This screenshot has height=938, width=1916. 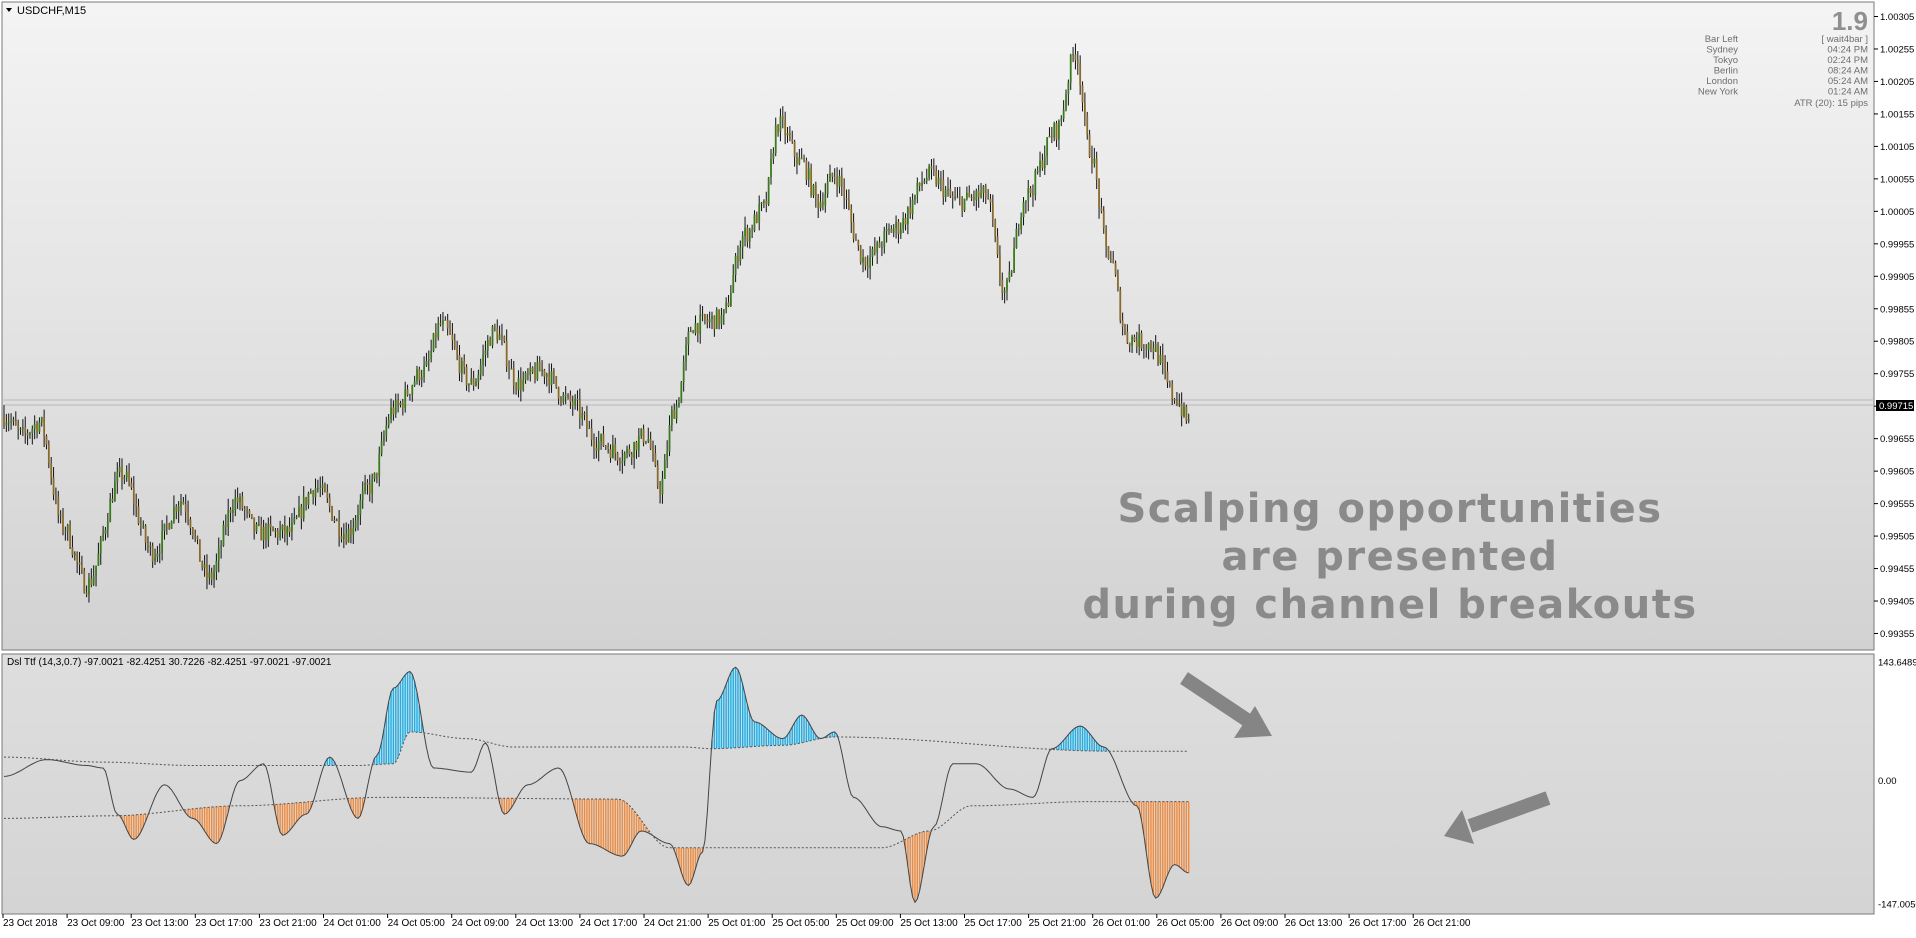 I want to click on info-row-label: Sydney, so click(x=1722, y=50).